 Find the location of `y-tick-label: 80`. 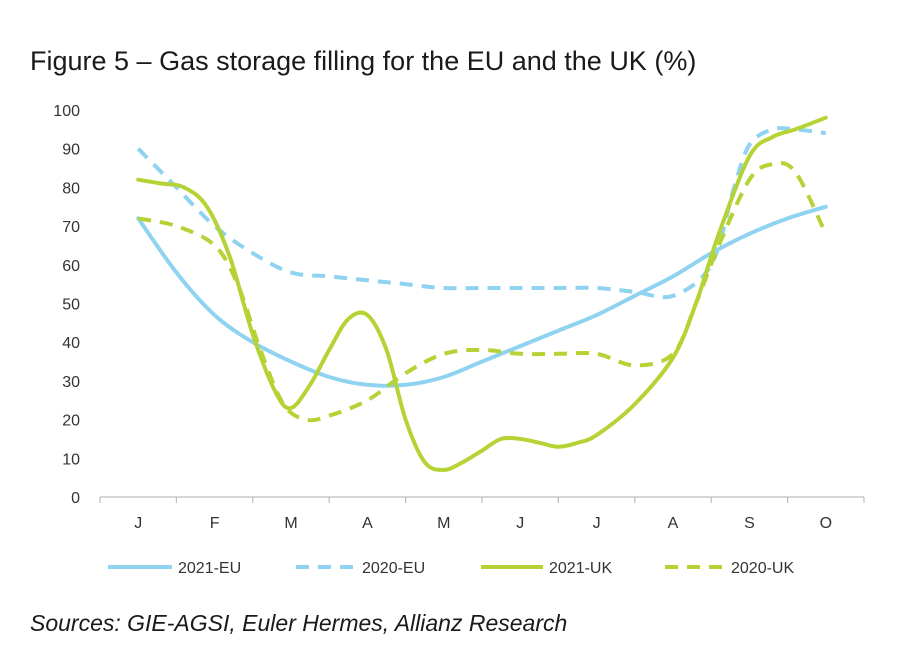

y-tick-label: 80 is located at coordinates (71, 188).